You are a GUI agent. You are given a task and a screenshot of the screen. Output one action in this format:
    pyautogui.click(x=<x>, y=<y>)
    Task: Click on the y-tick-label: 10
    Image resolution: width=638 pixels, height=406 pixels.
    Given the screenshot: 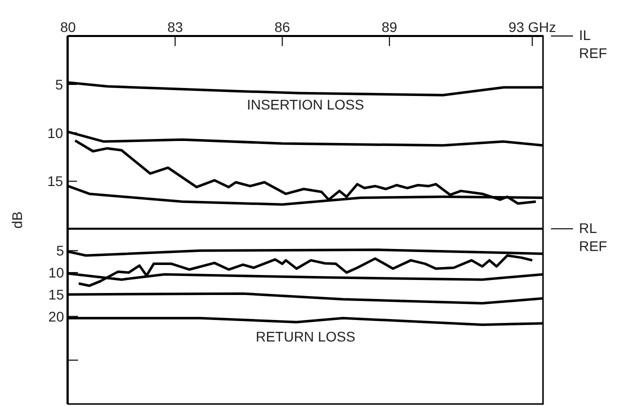 What is the action you would take?
    pyautogui.click(x=55, y=132)
    